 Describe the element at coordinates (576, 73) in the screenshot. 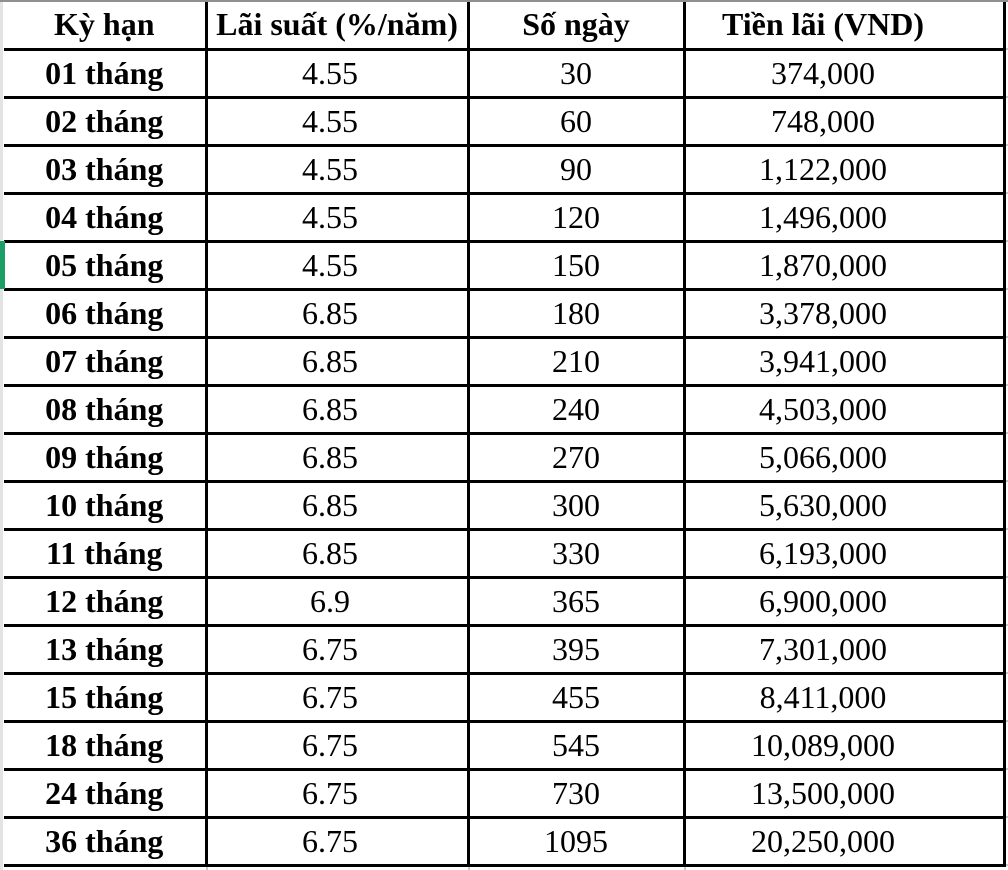

I see `days-cell: 30` at that location.